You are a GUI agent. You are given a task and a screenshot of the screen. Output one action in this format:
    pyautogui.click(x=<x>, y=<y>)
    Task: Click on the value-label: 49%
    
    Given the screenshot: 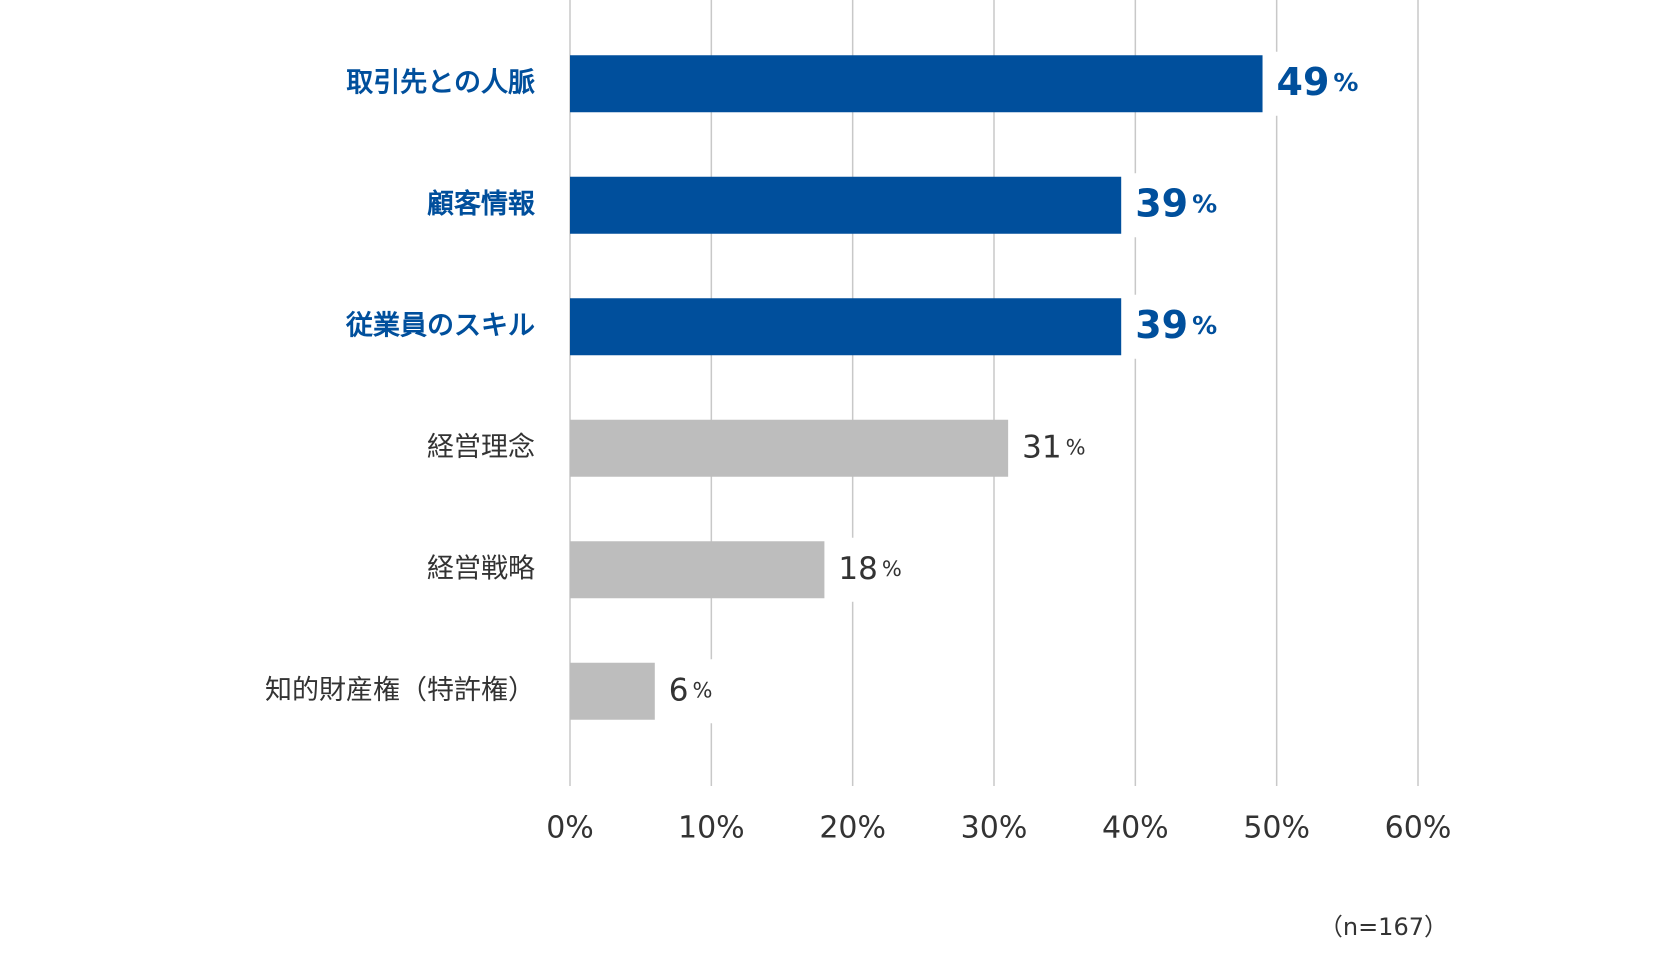 What is the action you would take?
    pyautogui.click(x=1318, y=81)
    